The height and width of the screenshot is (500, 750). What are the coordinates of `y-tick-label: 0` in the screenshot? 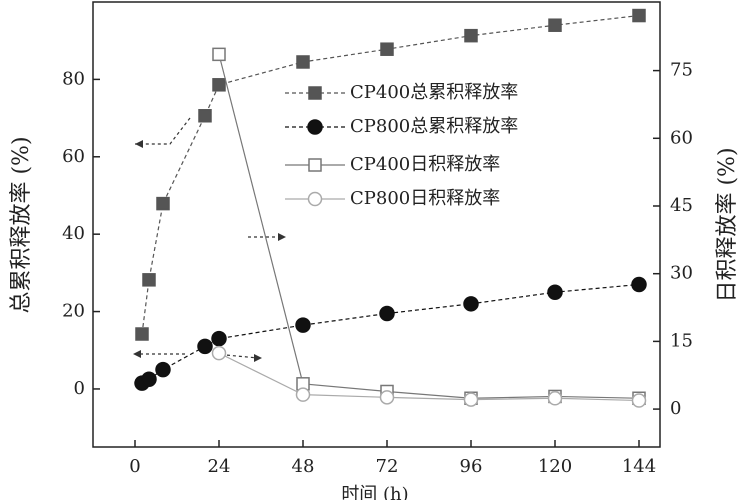 It's located at (79, 388).